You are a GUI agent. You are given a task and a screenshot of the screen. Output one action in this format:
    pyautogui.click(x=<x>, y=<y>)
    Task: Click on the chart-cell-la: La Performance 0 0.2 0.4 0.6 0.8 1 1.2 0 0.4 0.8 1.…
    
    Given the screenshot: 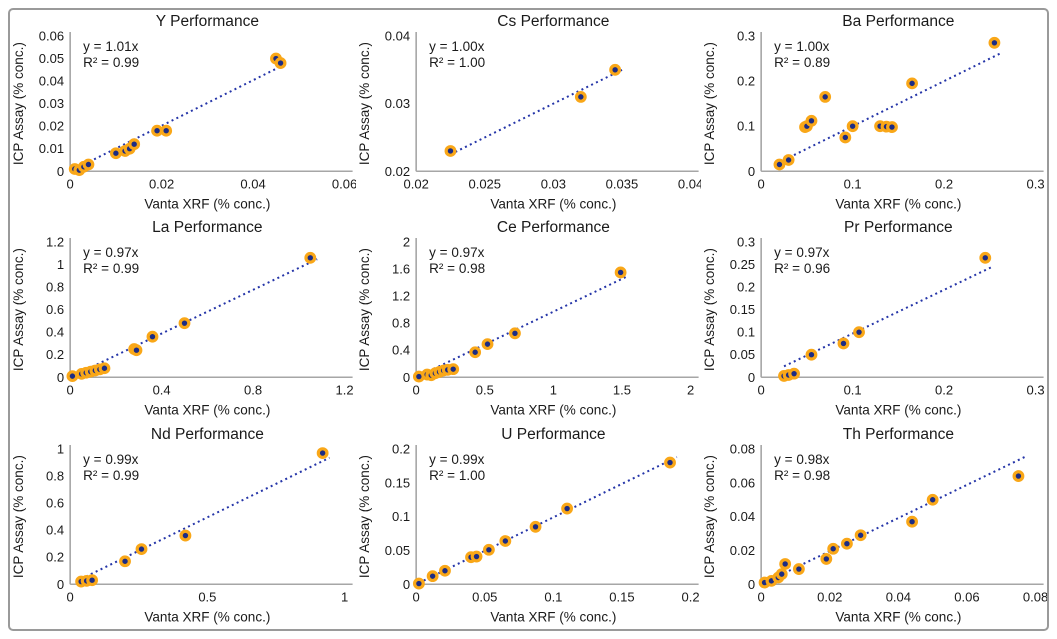 What is the action you would take?
    pyautogui.click(x=183, y=319)
    